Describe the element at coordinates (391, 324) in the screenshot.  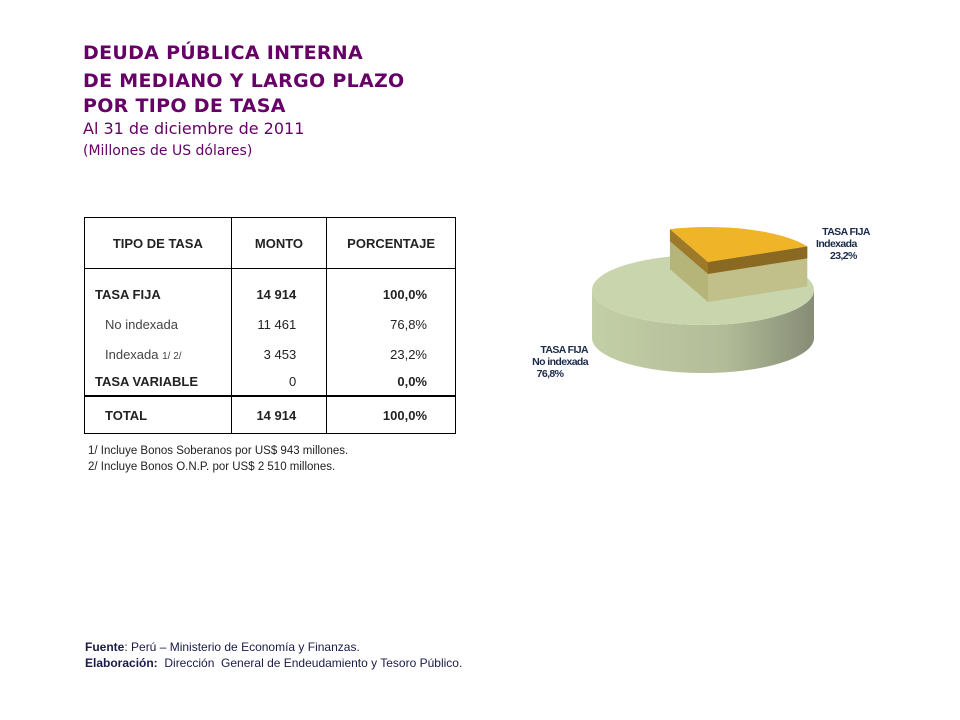
I see `row-pct: 76,8%` at that location.